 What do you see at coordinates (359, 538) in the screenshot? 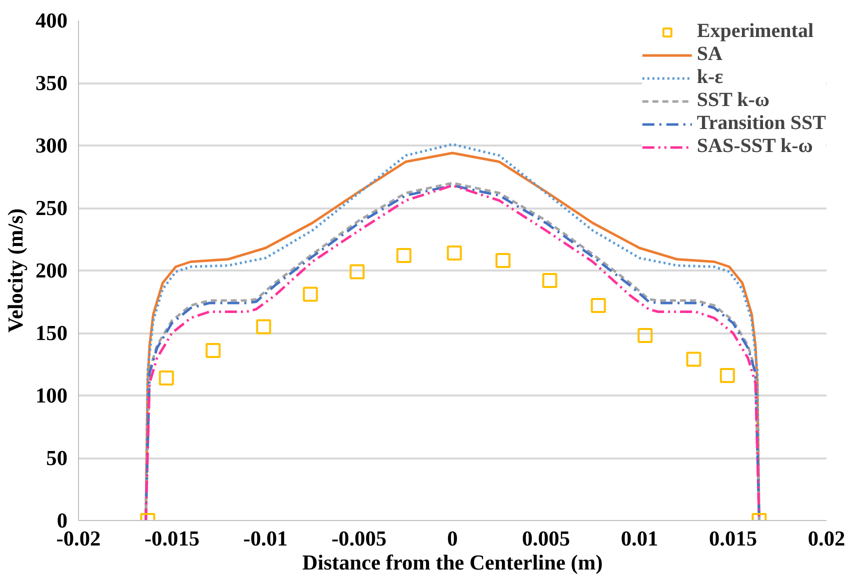
I see `x-tick-label: -0.005` at bounding box center [359, 538].